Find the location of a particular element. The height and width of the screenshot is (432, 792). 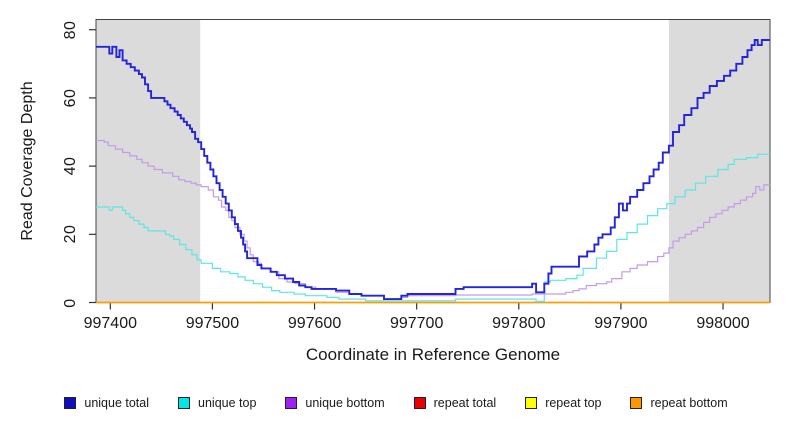

legend-item-label: unique total is located at coordinates (117, 403).